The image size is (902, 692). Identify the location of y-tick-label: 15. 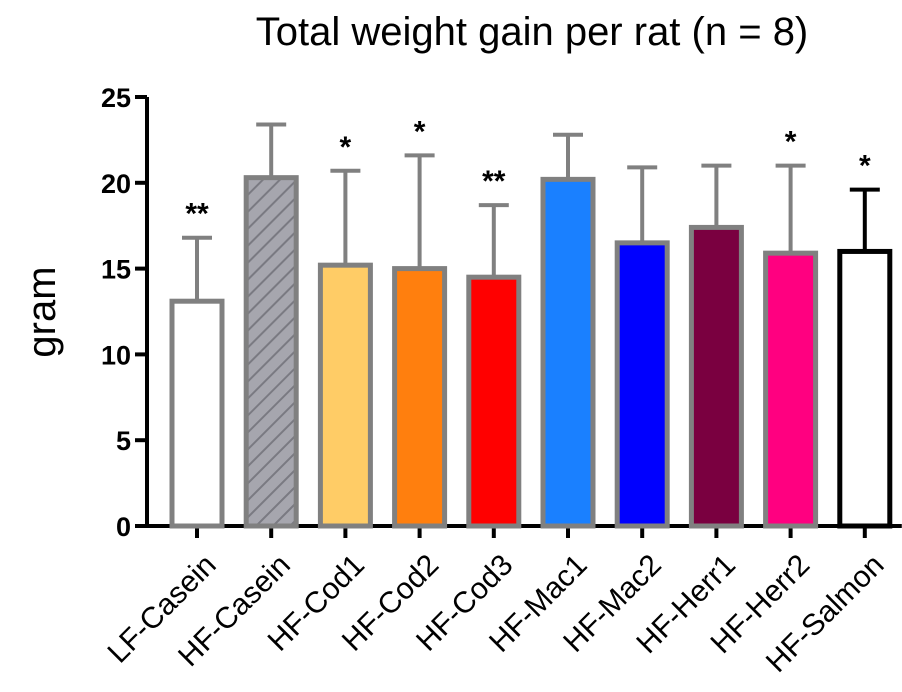
(116, 270).